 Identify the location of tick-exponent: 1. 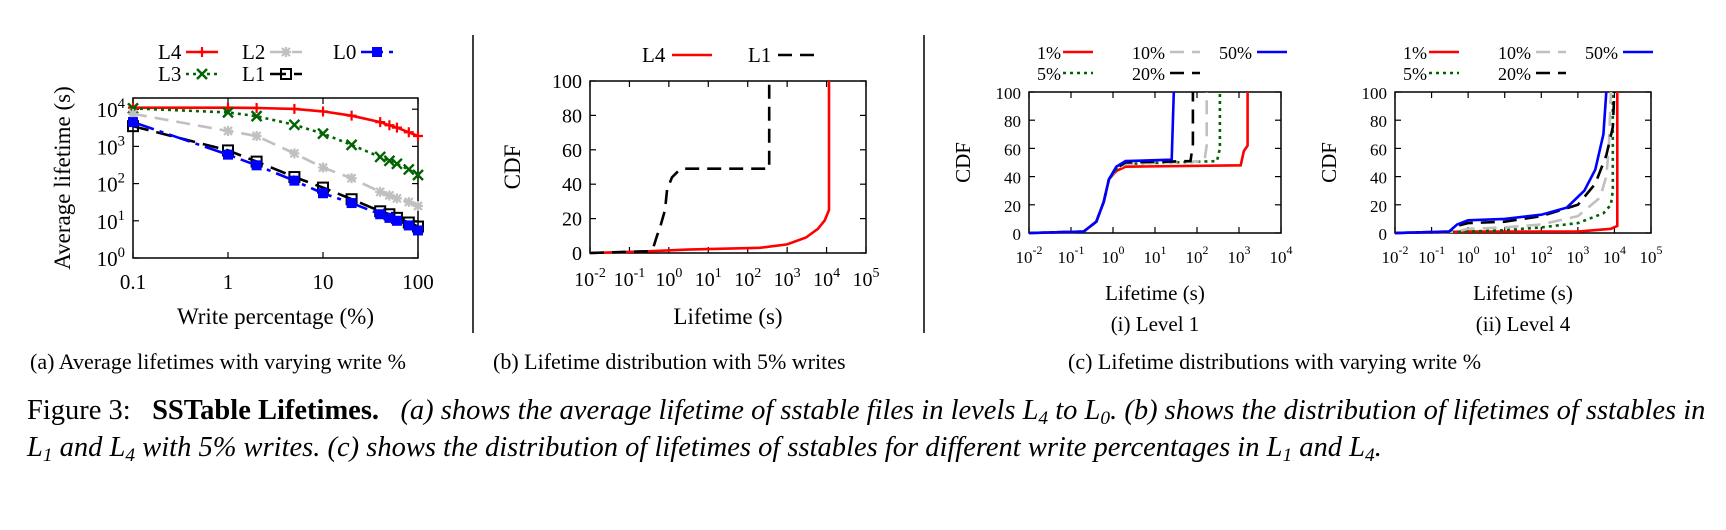
(121, 216).